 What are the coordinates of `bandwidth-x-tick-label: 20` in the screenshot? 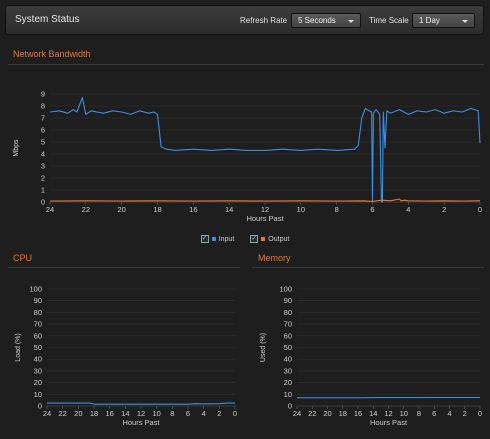 It's located at (121, 209).